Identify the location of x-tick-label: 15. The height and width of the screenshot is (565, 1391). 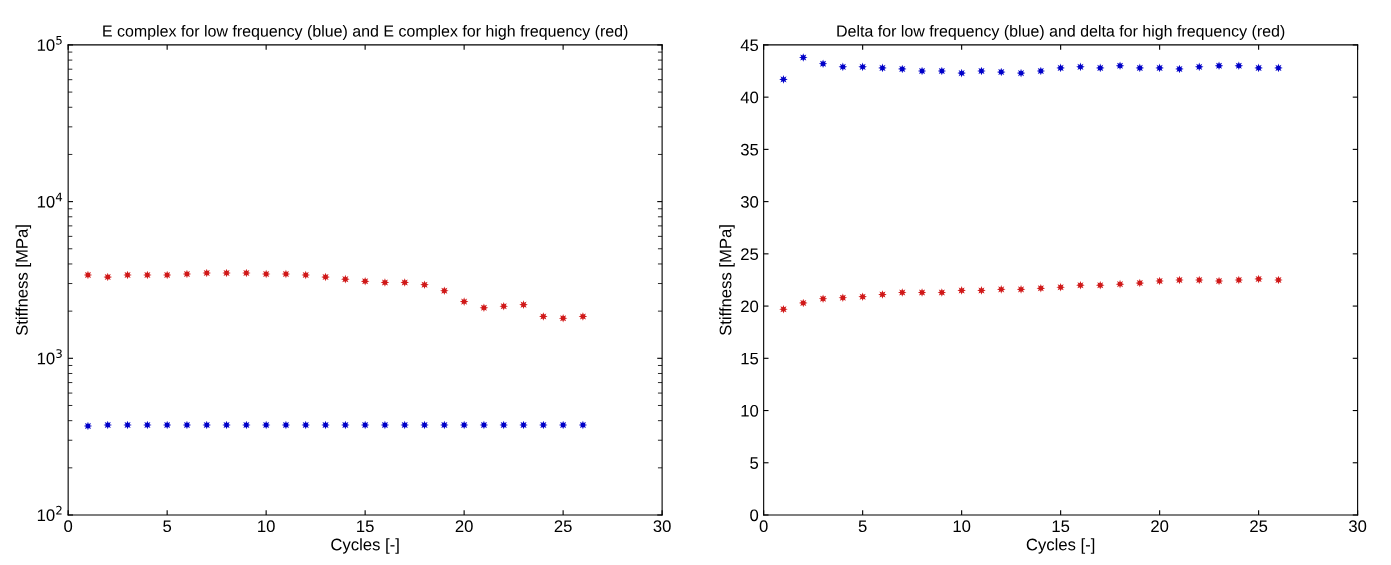
(1061, 526).